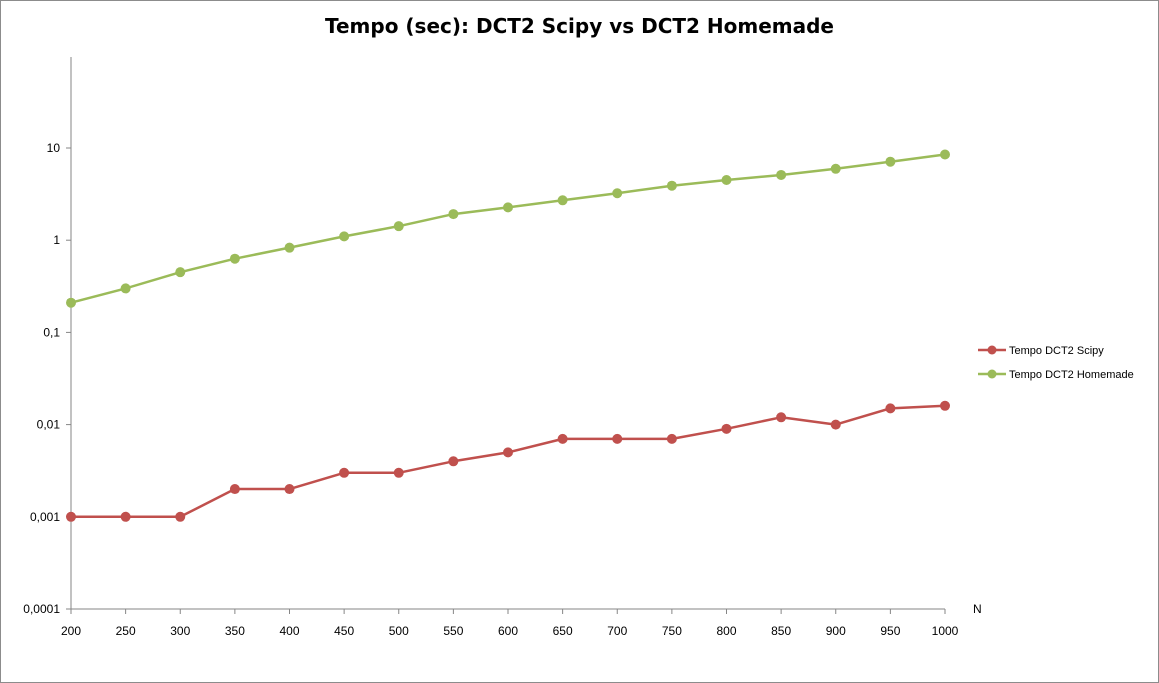 This screenshot has height=683, width=1159. What do you see at coordinates (977, 609) in the screenshot?
I see `x-axis-title: N` at bounding box center [977, 609].